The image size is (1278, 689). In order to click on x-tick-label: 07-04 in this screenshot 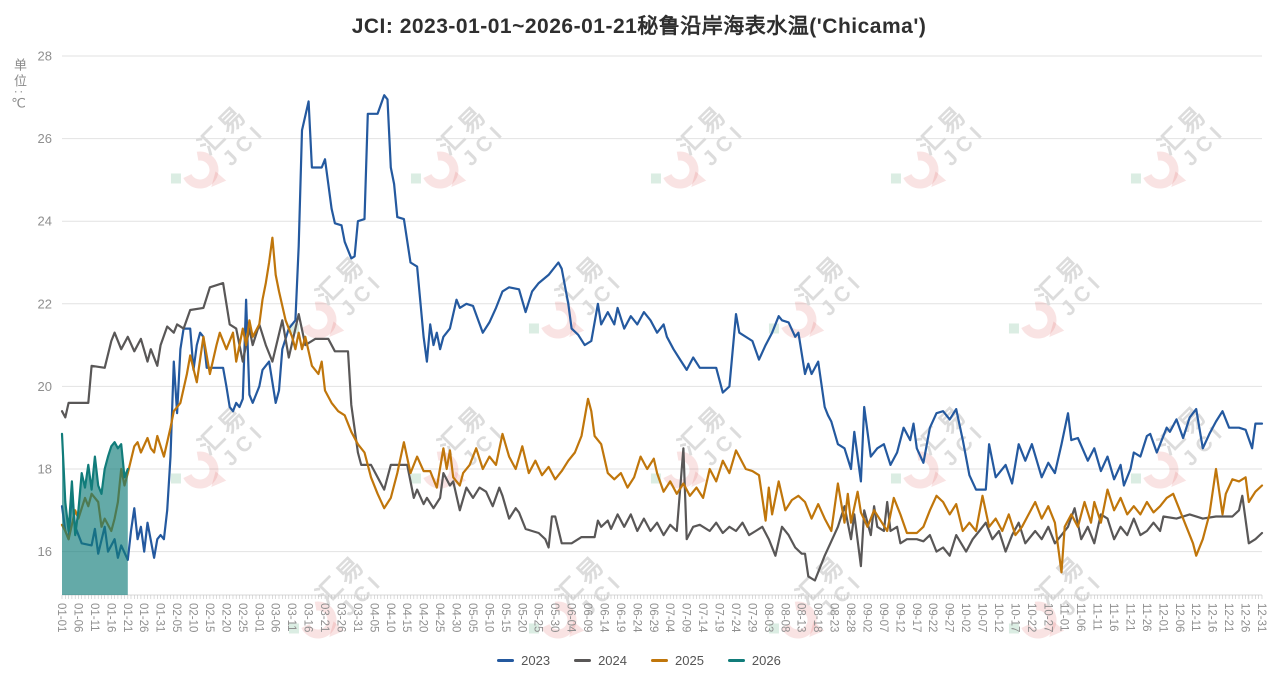, I will do `click(669, 618)`.